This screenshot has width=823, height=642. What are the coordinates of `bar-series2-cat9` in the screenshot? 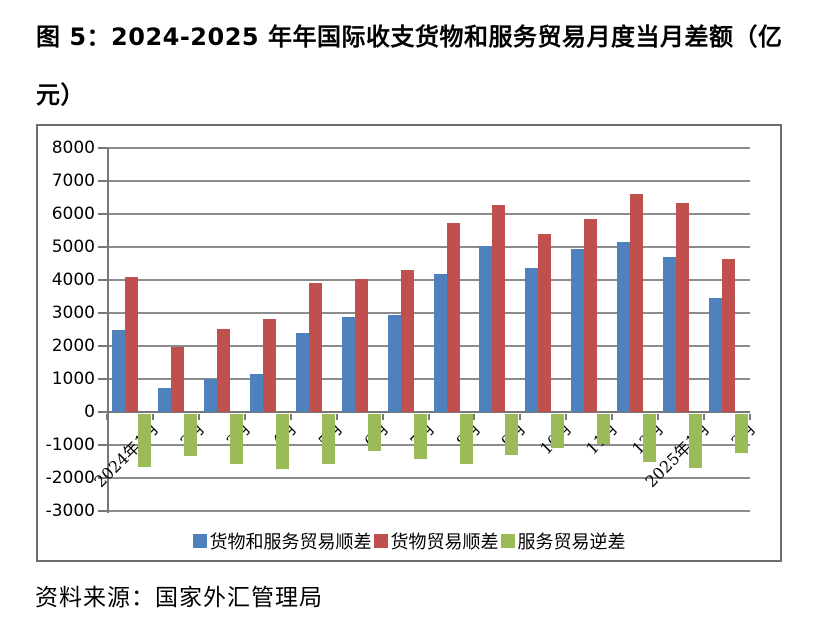 It's located at (499, 308).